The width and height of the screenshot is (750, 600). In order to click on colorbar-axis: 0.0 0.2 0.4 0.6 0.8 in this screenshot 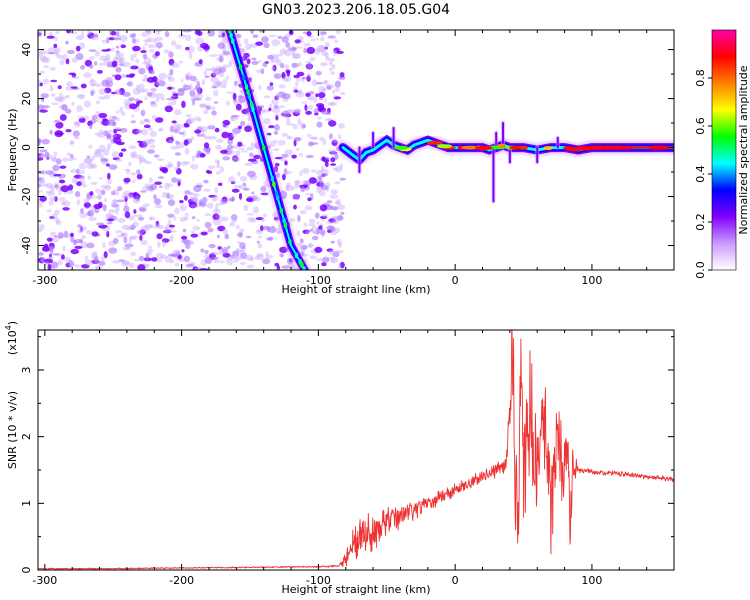, I will do `click(715, 154)`.